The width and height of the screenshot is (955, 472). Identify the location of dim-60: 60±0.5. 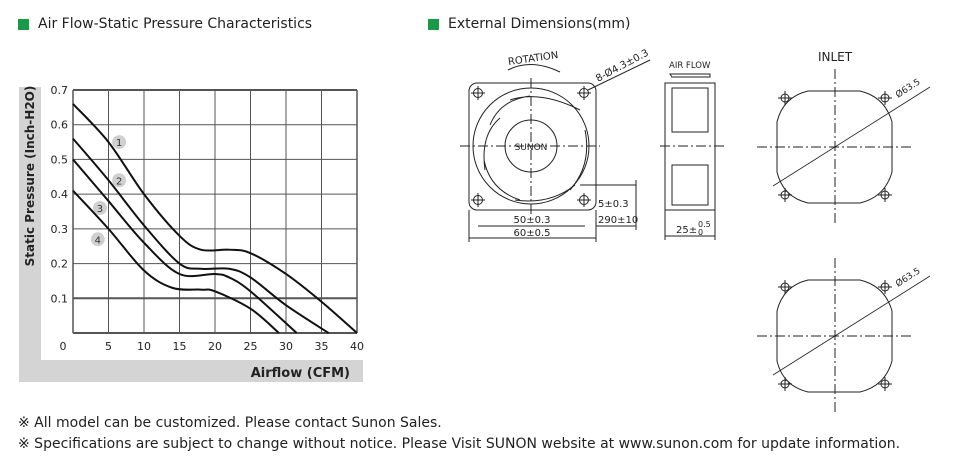
(531, 233).